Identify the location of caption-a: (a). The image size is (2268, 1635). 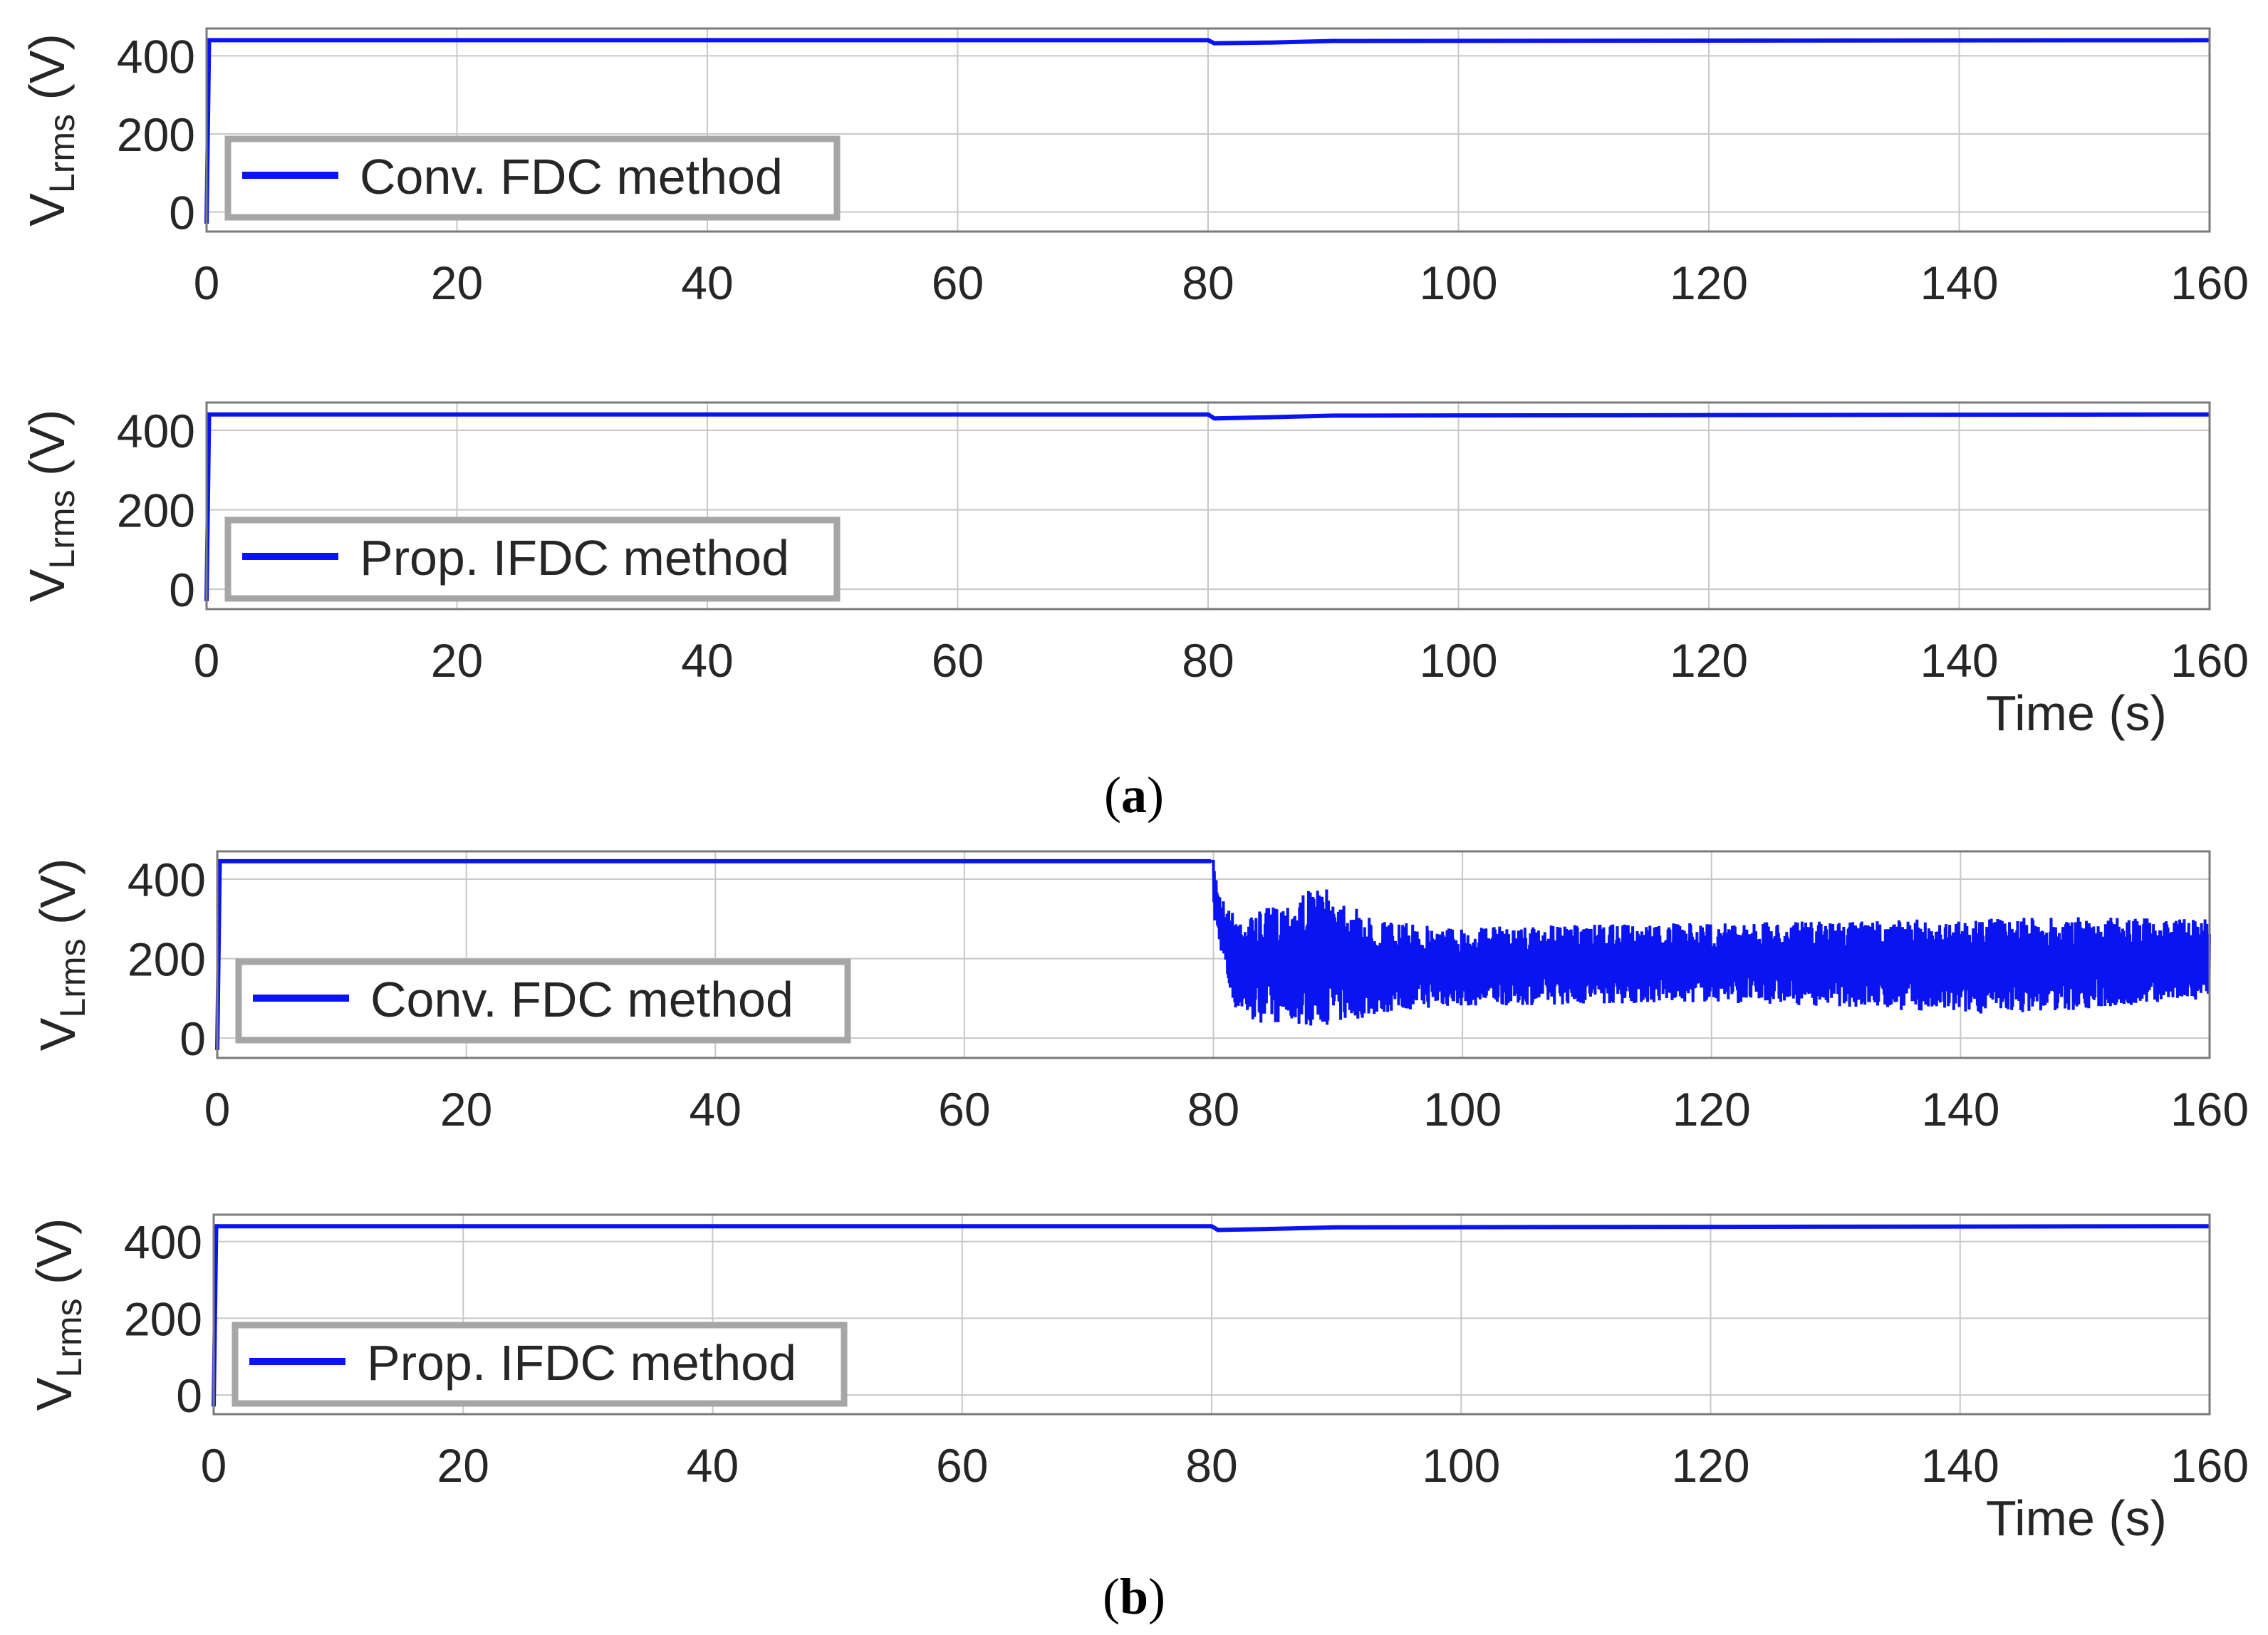
(1134, 796).